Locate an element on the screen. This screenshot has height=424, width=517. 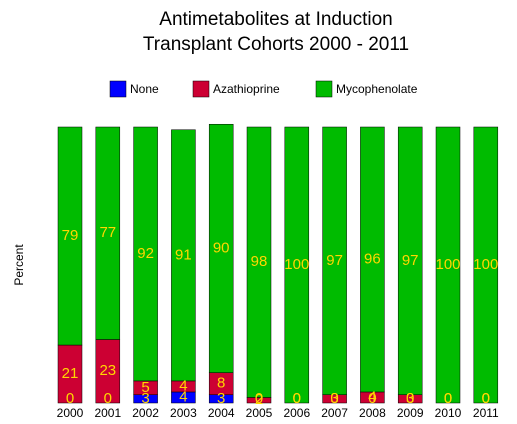
x-tick-label: 2000 is located at coordinates (70, 413).